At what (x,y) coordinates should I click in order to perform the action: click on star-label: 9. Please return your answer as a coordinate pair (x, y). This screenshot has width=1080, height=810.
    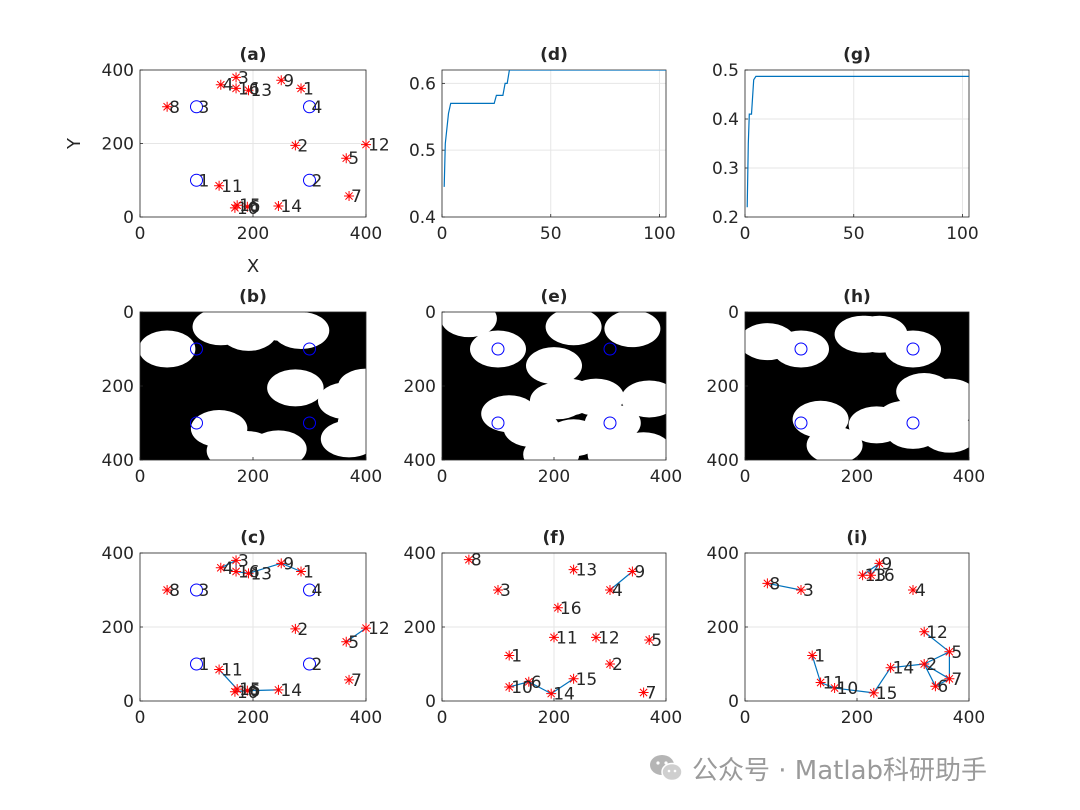
    Looking at the image, I should click on (886, 564).